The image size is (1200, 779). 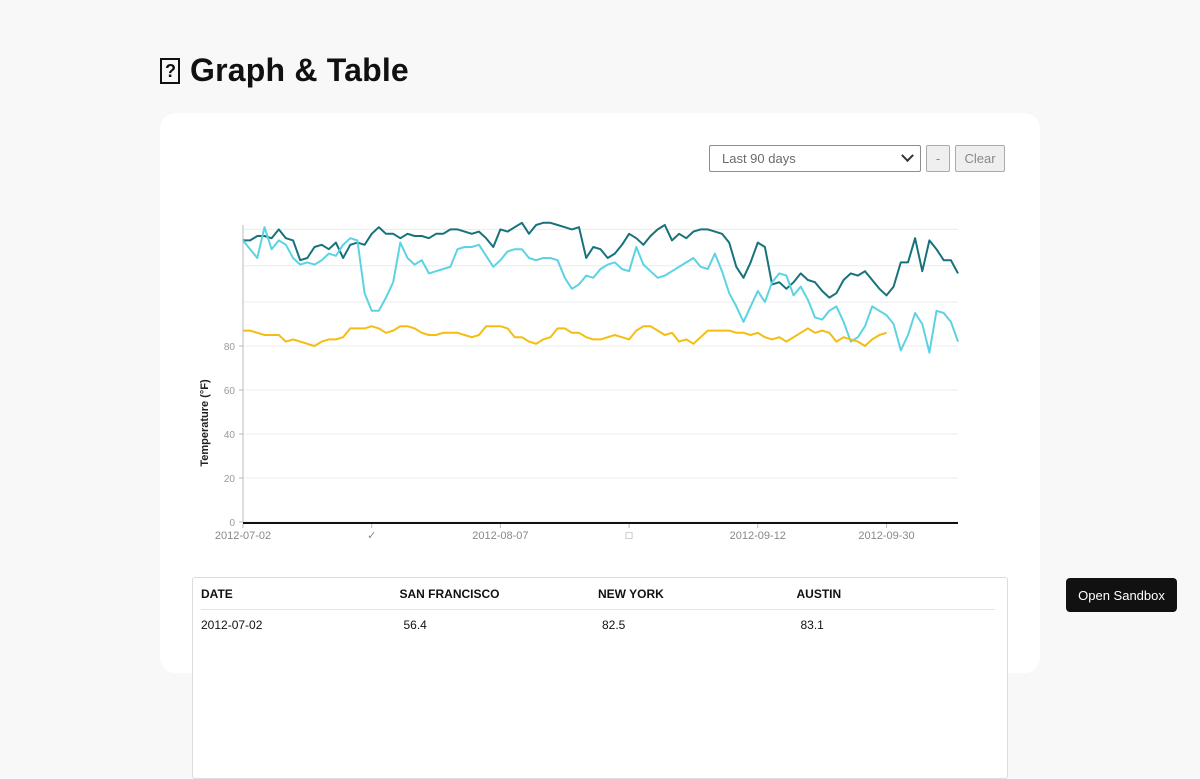 I want to click on table-cell-austin: 83.1, so click(x=812, y=625).